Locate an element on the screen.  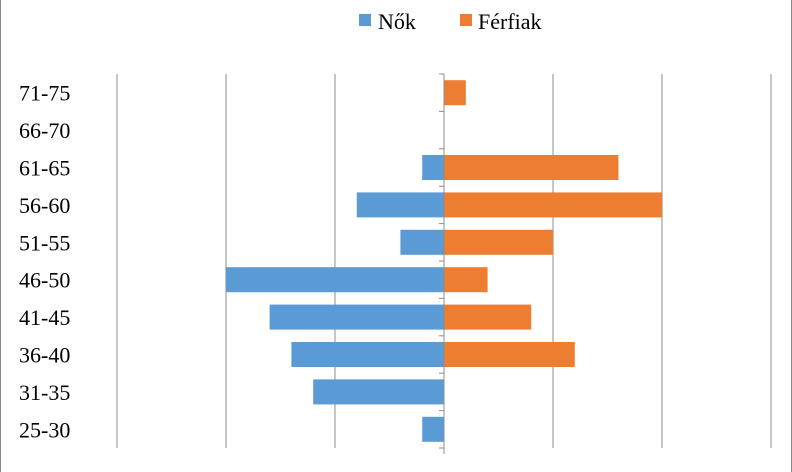
category-label: 25-30 is located at coordinates (44, 429).